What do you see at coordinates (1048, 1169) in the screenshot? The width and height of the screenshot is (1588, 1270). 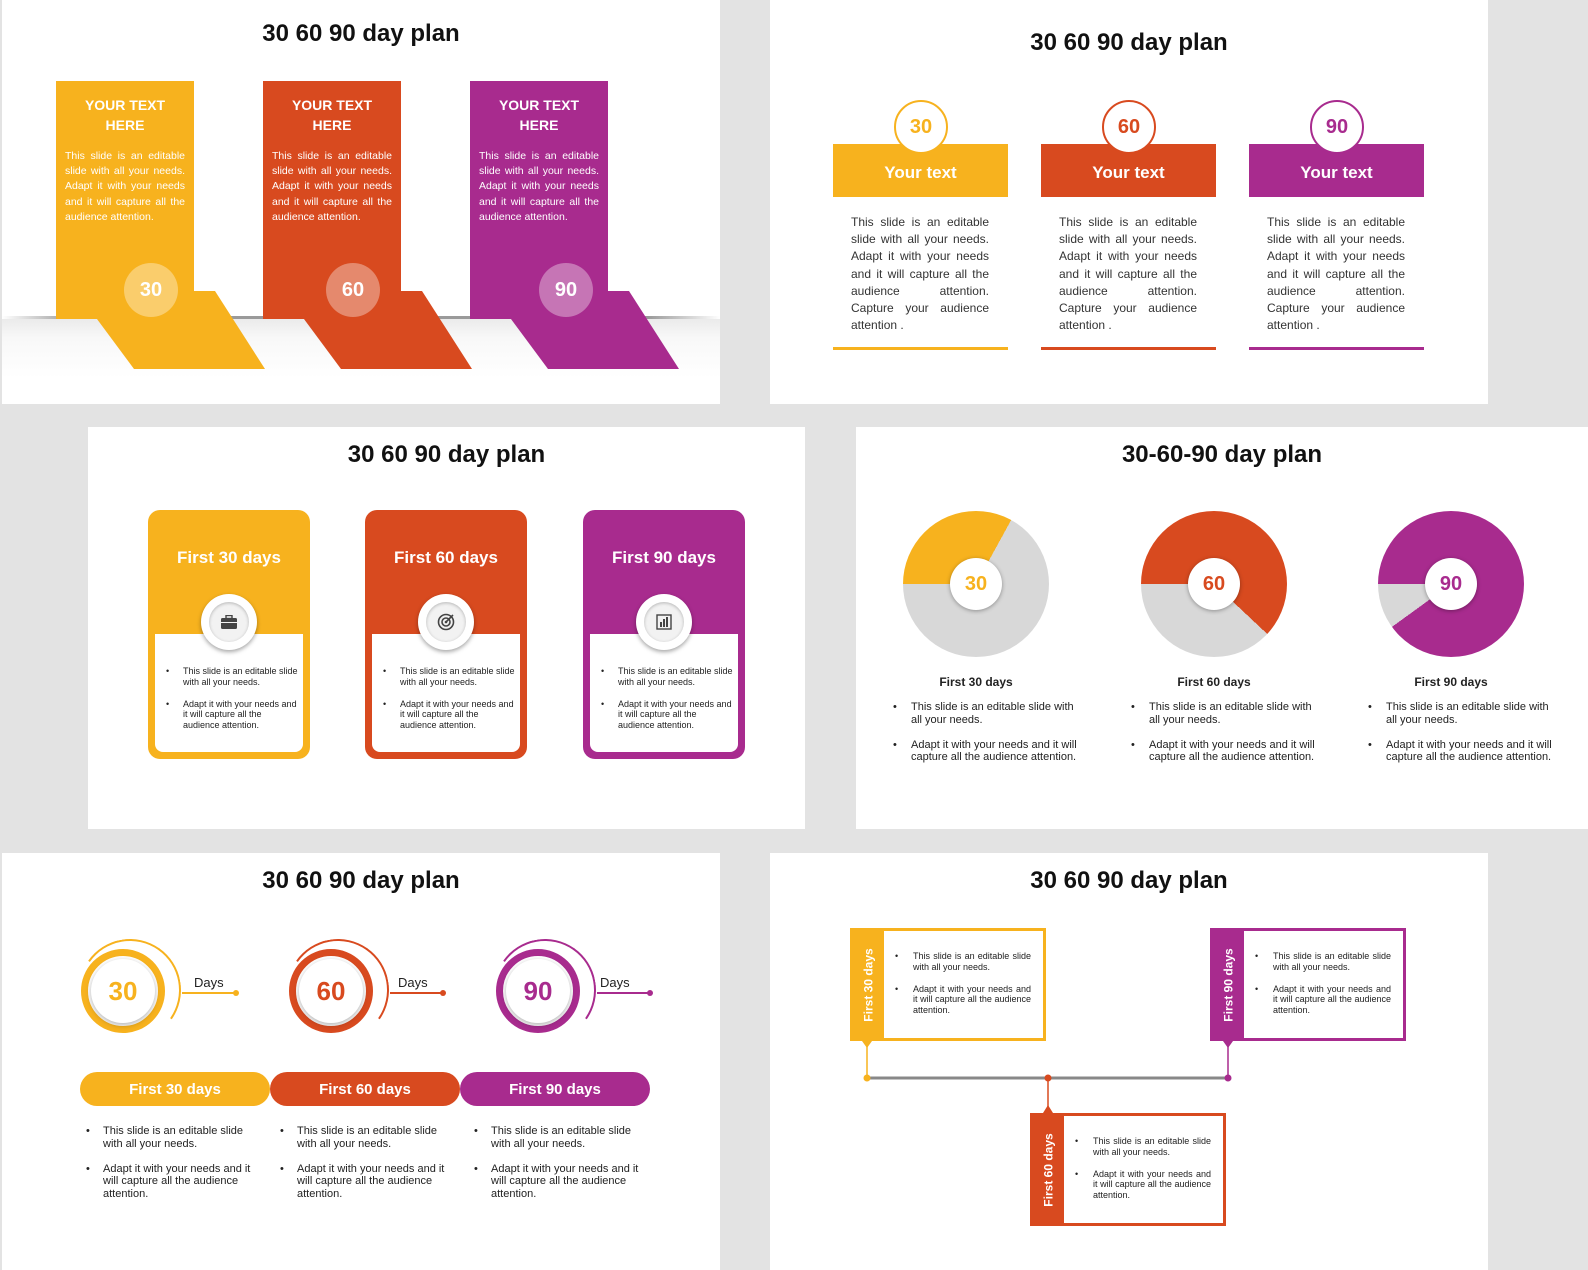 I see `box-tab-label: First 60 days` at bounding box center [1048, 1169].